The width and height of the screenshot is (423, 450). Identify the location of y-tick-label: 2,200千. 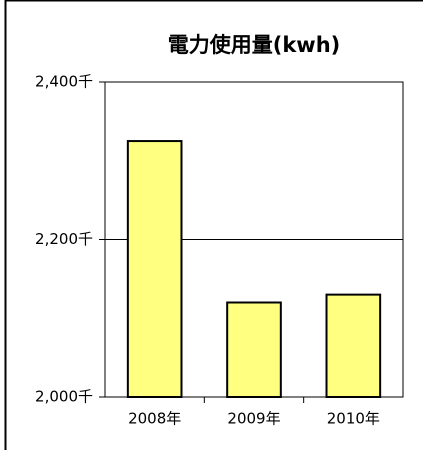
(64, 239).